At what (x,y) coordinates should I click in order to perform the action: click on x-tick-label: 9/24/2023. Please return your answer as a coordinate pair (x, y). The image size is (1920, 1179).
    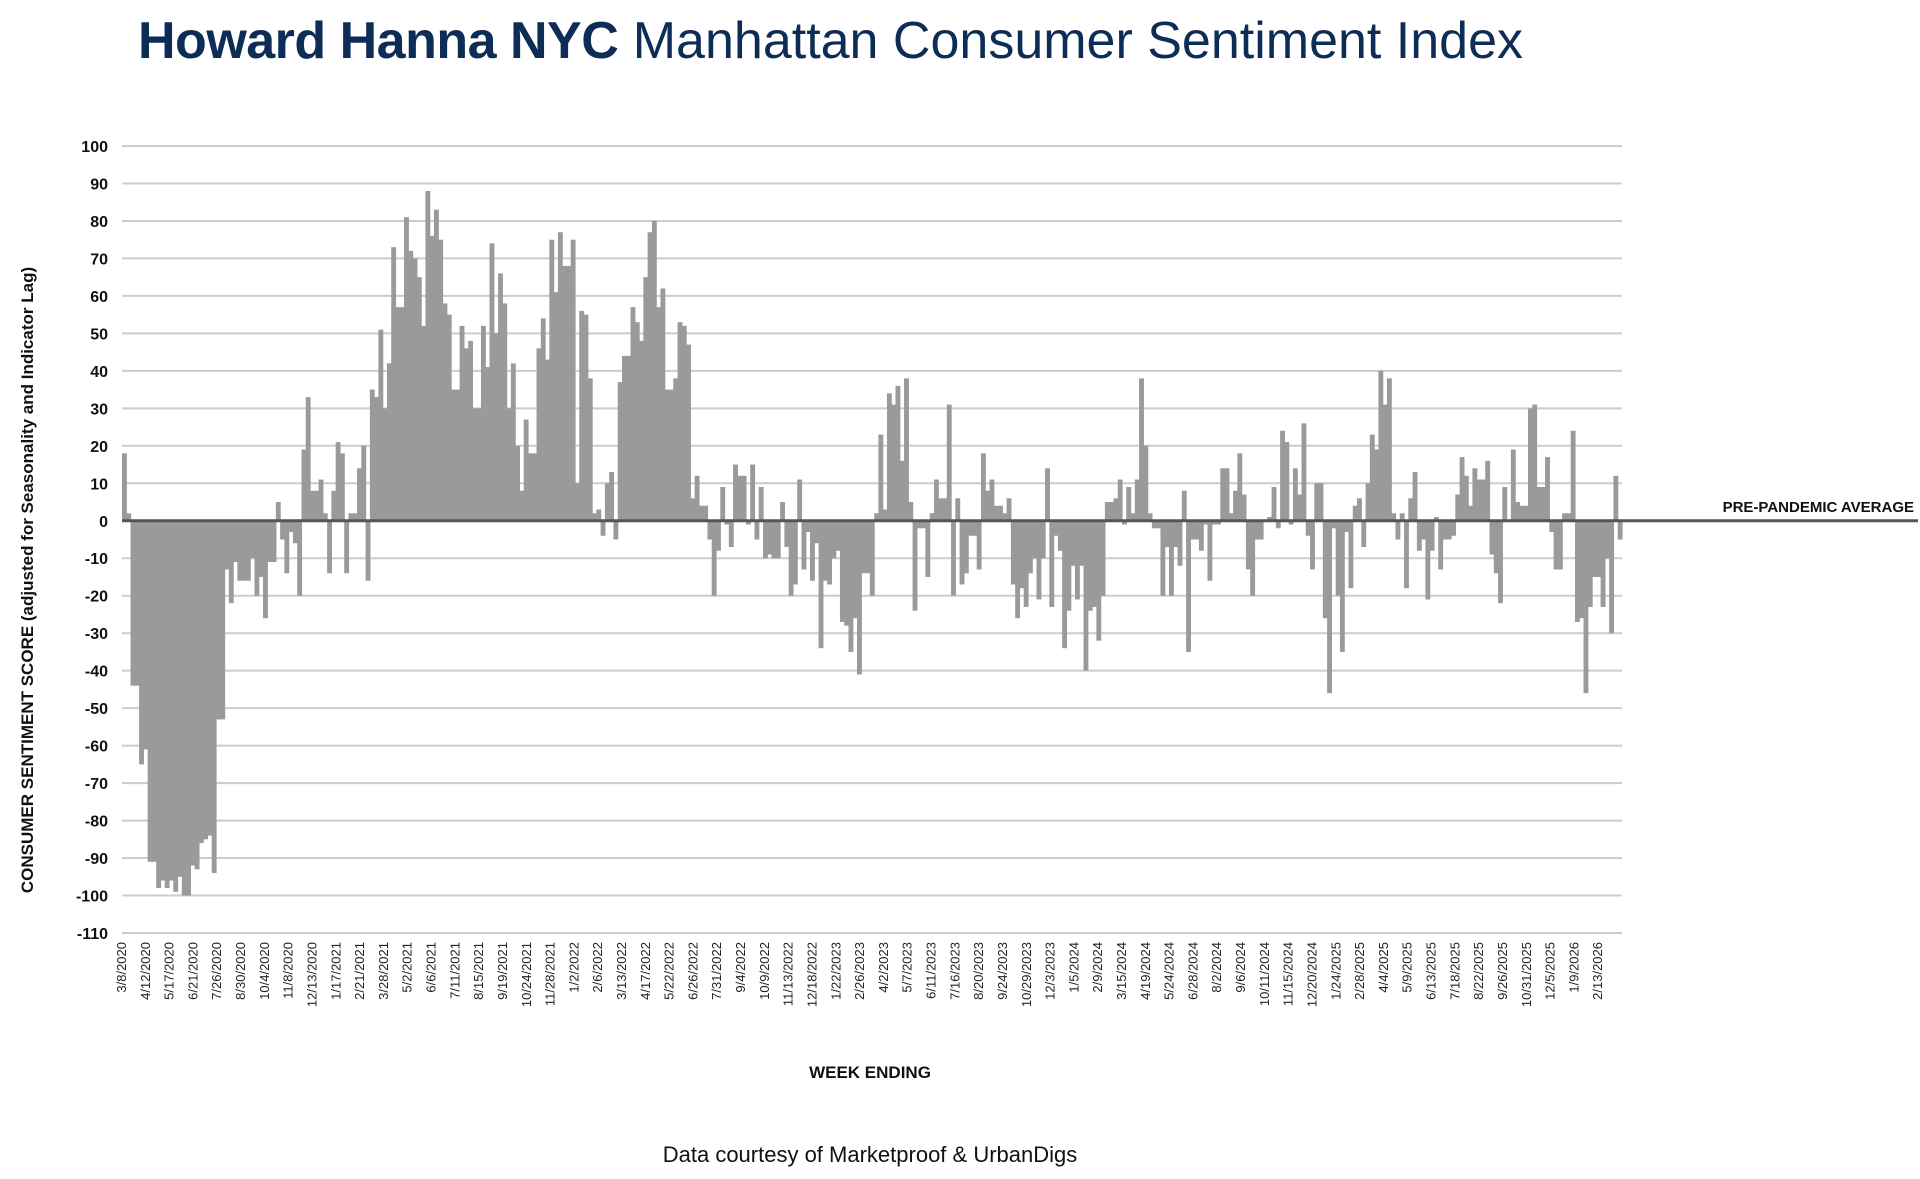
    Looking at the image, I should click on (1002, 971).